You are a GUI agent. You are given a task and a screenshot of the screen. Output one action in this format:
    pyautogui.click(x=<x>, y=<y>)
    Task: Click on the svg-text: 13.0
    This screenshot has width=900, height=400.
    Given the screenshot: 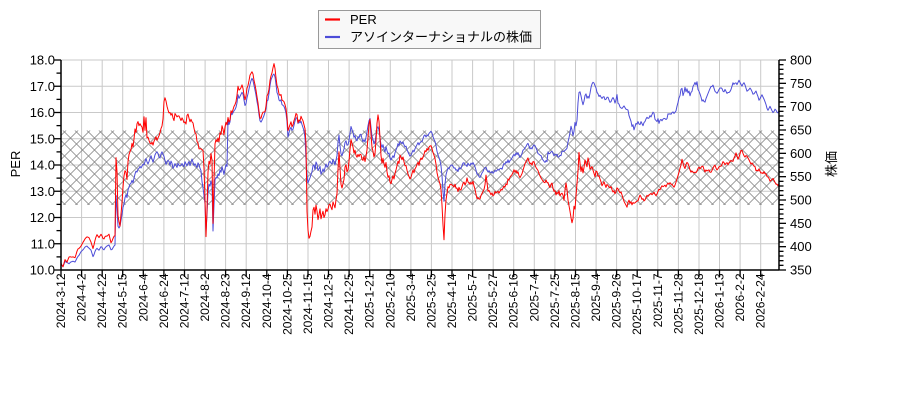 What is the action you would take?
    pyautogui.click(x=42, y=191)
    